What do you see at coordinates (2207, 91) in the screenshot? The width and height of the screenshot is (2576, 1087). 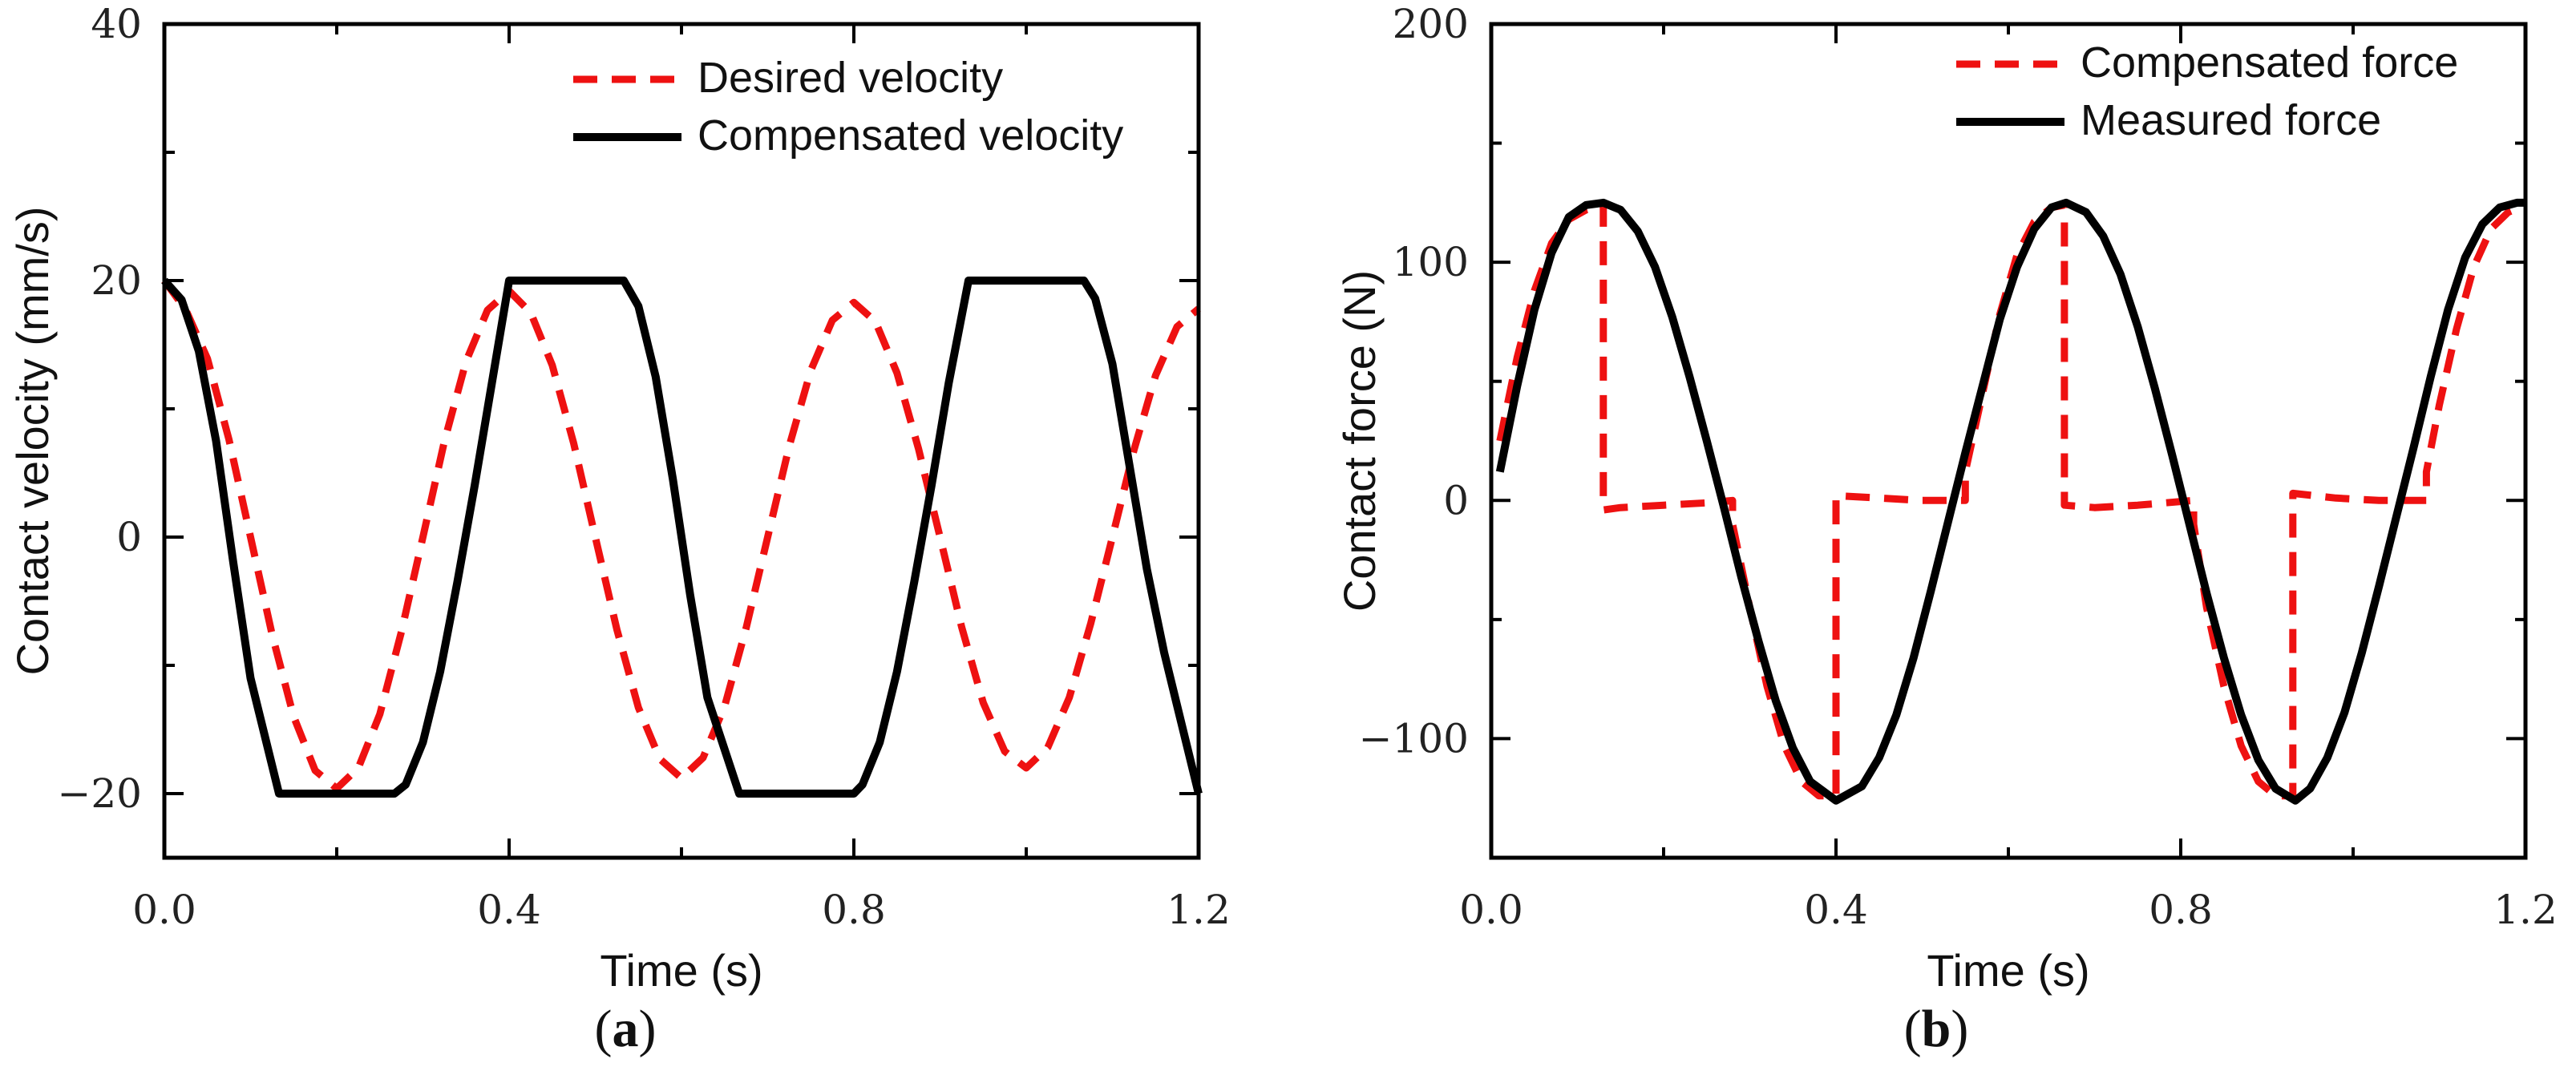 I see `legend: Compensated force Measured force` at bounding box center [2207, 91].